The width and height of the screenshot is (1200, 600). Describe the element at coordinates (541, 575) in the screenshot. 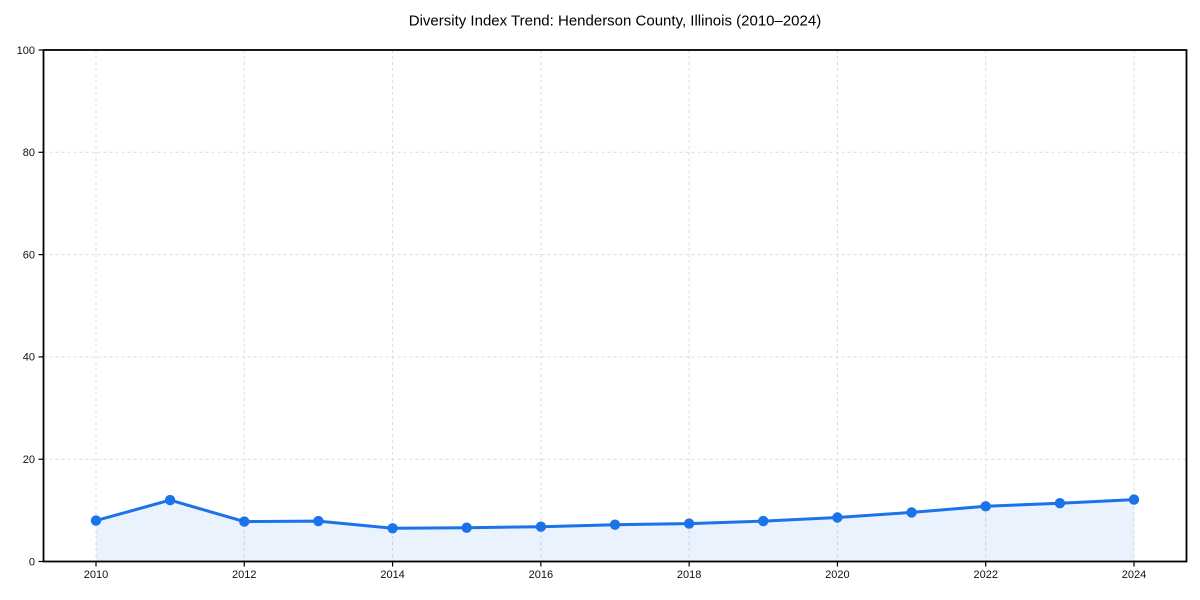

I see `x-tick-label: 2016` at that location.